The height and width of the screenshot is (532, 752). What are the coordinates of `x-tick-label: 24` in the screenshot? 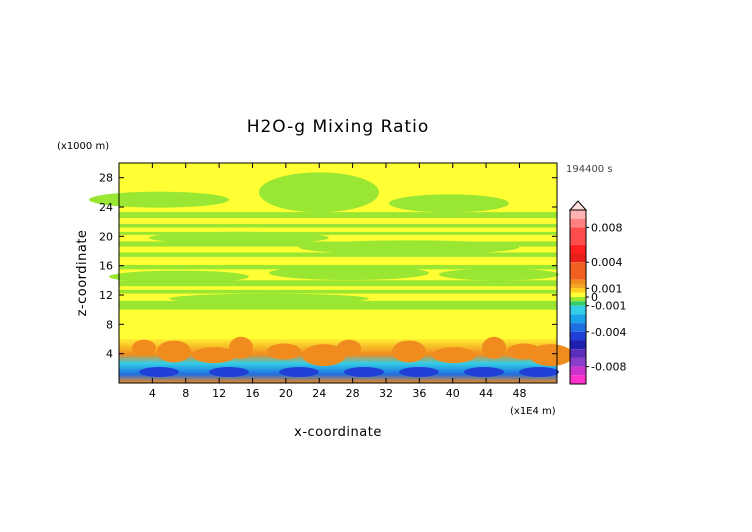 It's located at (319, 393).